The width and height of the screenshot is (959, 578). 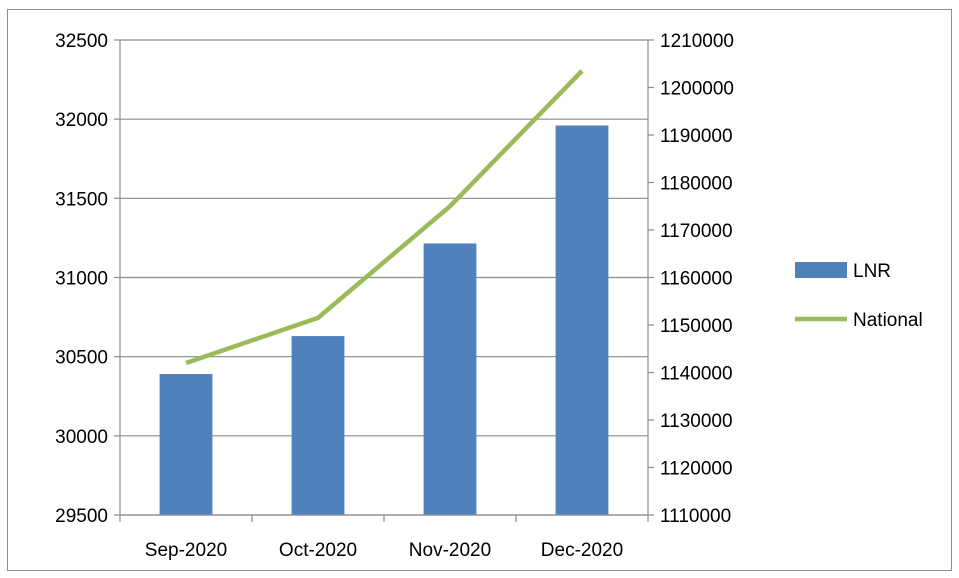 I want to click on right-axis-tick-label: 1130000, so click(x=696, y=421).